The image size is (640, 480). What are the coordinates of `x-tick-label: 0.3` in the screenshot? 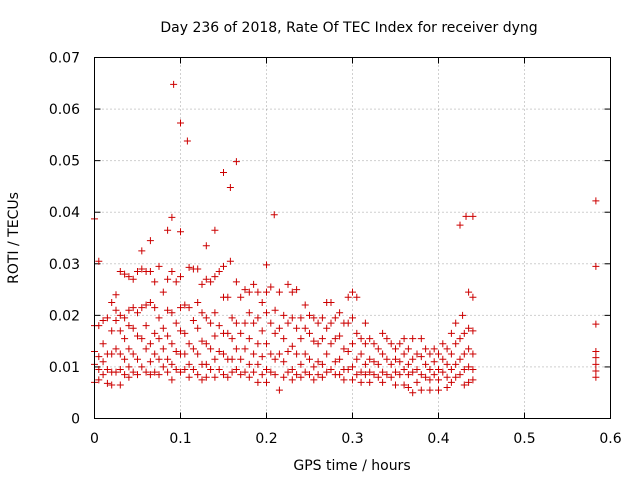 It's located at (352, 439).